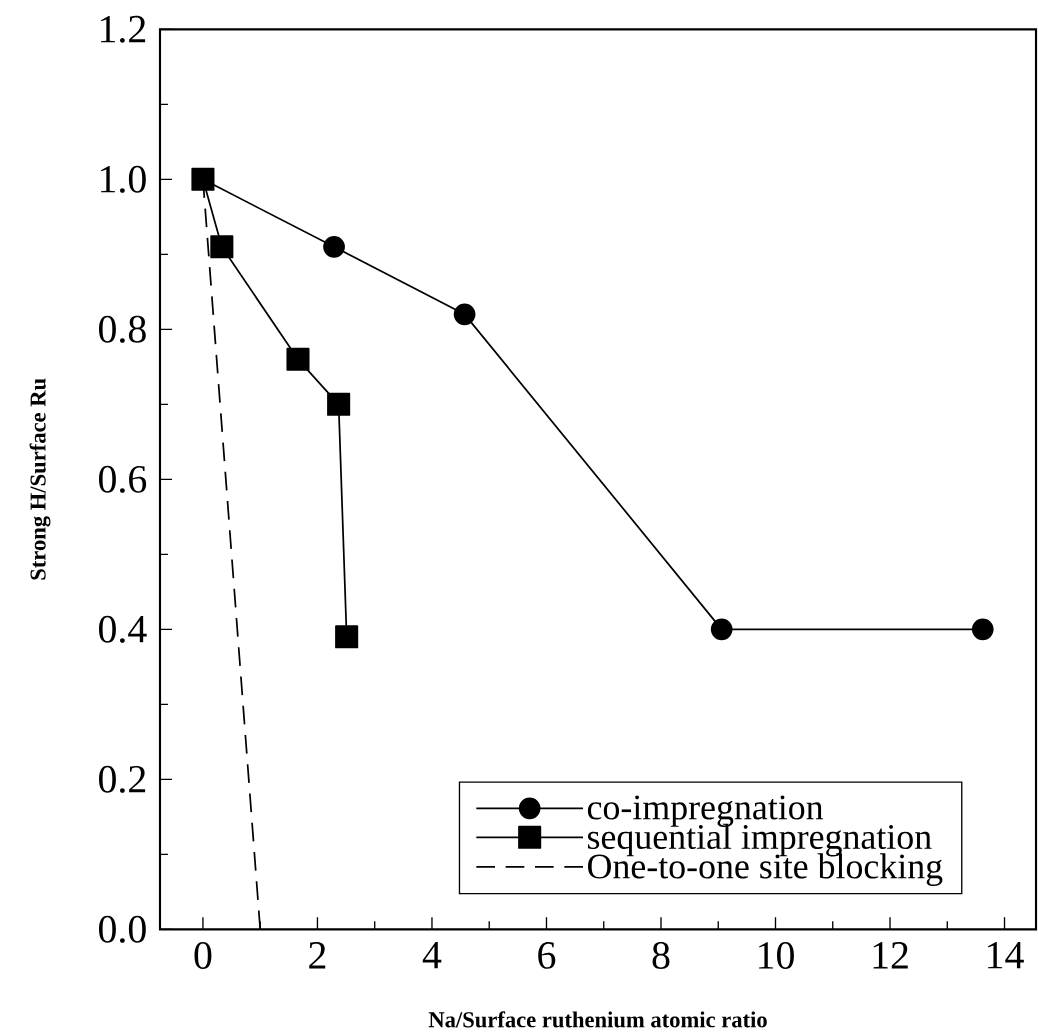 This screenshot has width=1038, height=1036. Describe the element at coordinates (122, 329) in the screenshot. I see `y-tick-label: 0.8` at that location.